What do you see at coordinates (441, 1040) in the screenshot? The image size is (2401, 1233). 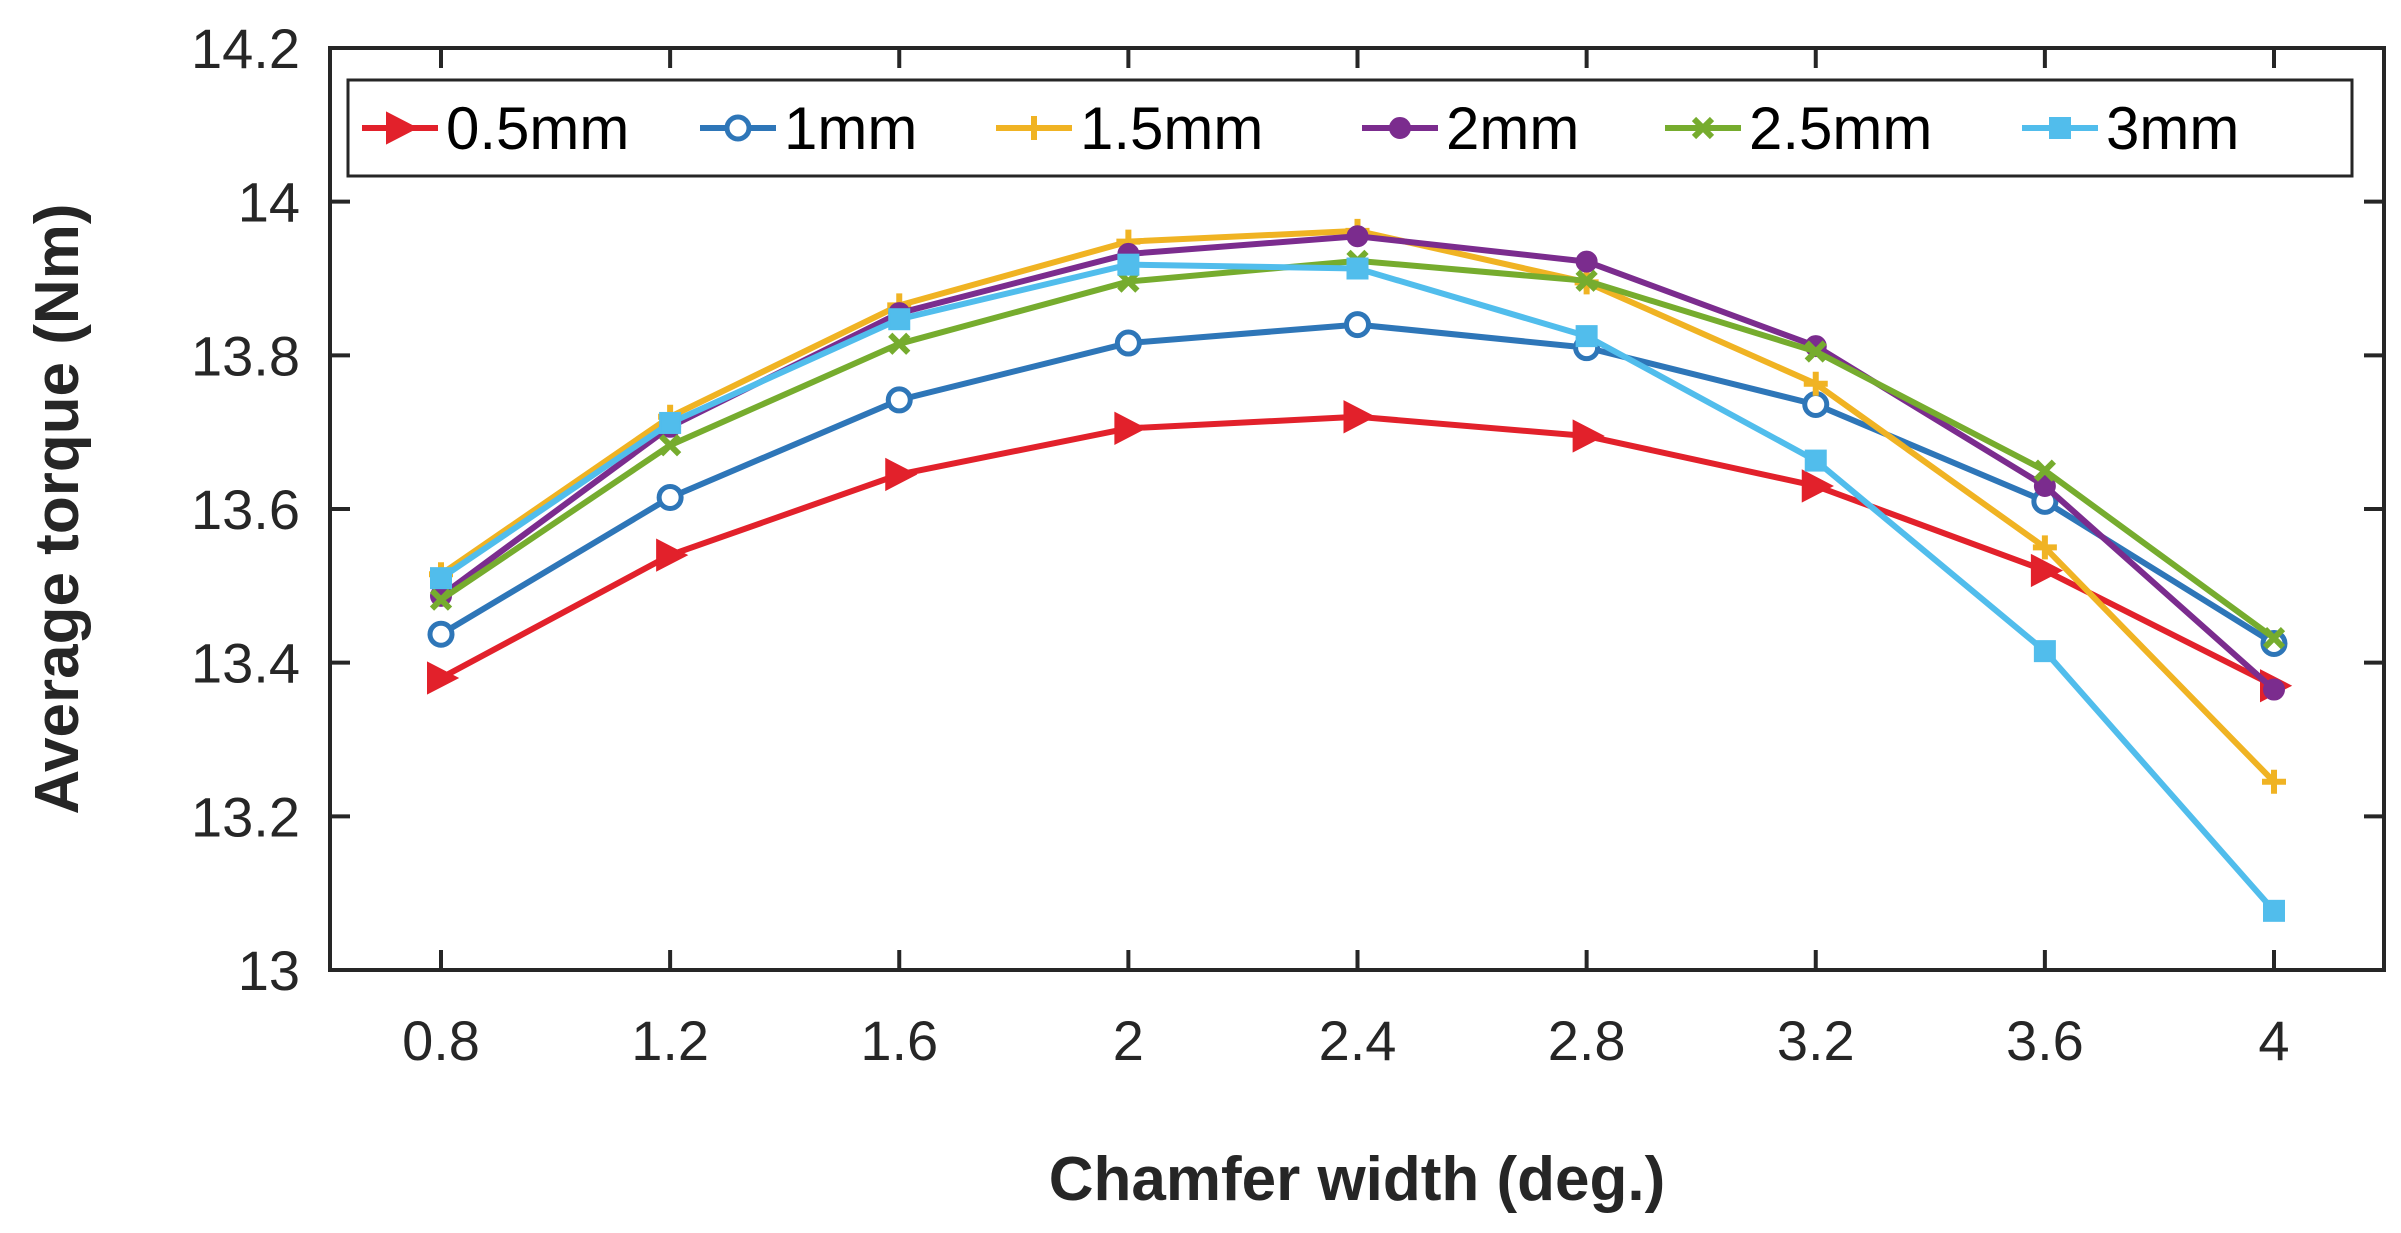 I see `x-tick-label: 0.8` at bounding box center [441, 1040].